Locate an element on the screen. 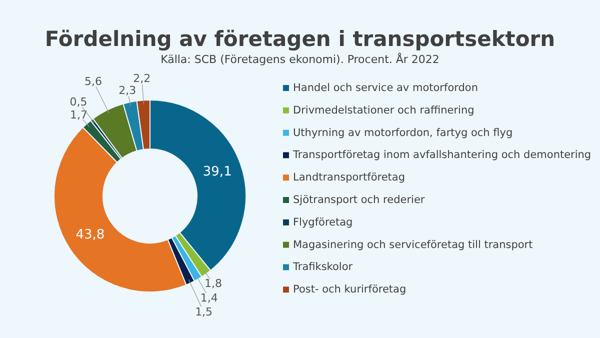  data-label: 39,1 is located at coordinates (217, 172).